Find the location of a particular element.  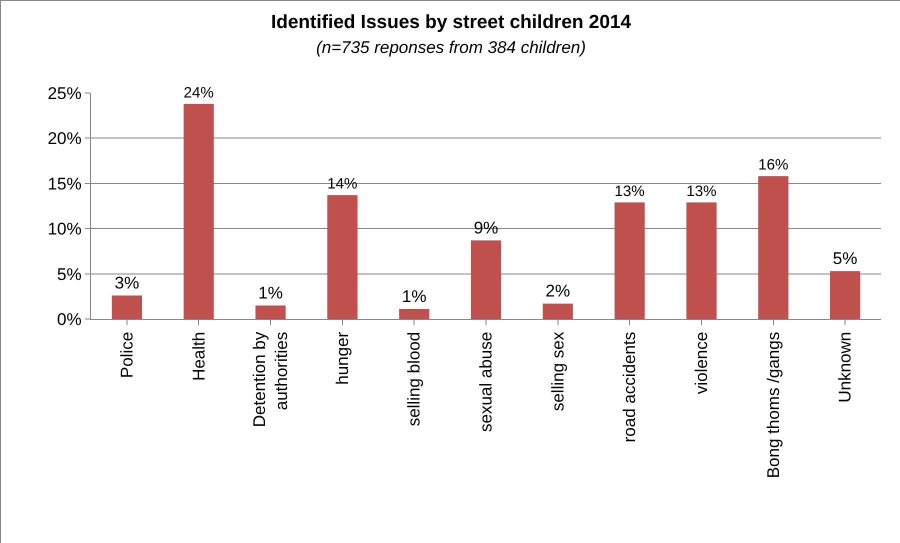

chart-title: Identified Issues by street children 2014 is located at coordinates (451, 23).